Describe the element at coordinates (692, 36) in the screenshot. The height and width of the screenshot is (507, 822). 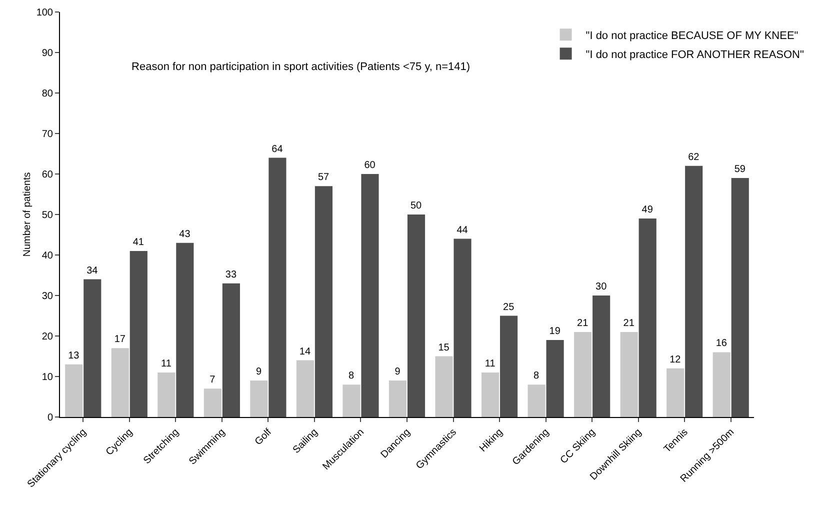
I see `legend-label: "I do not practice BECAUSE OF MY KNEE"` at that location.